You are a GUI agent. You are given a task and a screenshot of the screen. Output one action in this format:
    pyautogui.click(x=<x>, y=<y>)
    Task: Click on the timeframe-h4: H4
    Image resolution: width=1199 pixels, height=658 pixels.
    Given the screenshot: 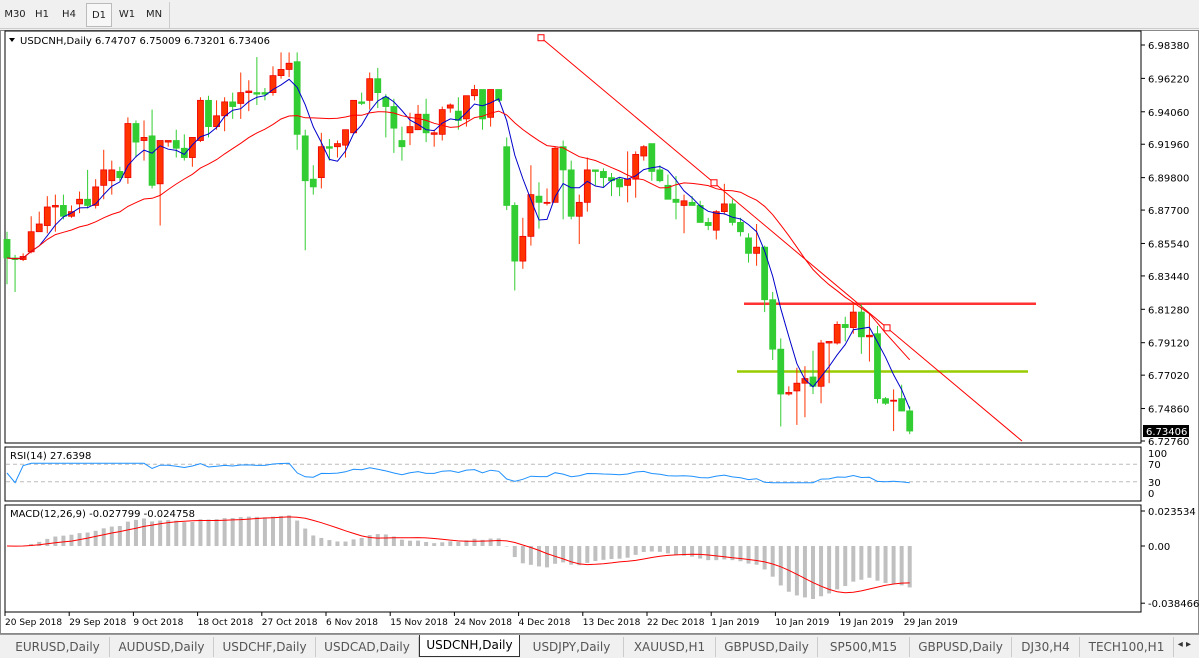 What is the action you would take?
    pyautogui.click(x=69, y=14)
    